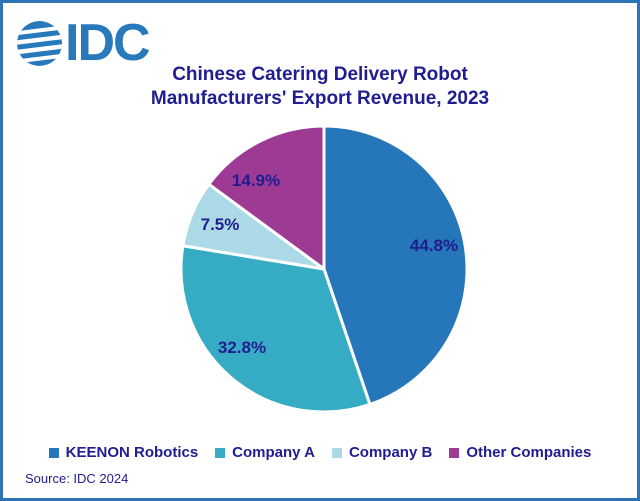  Describe the element at coordinates (220, 224) in the screenshot. I see `pie-label-company-b: 7.5%` at that location.